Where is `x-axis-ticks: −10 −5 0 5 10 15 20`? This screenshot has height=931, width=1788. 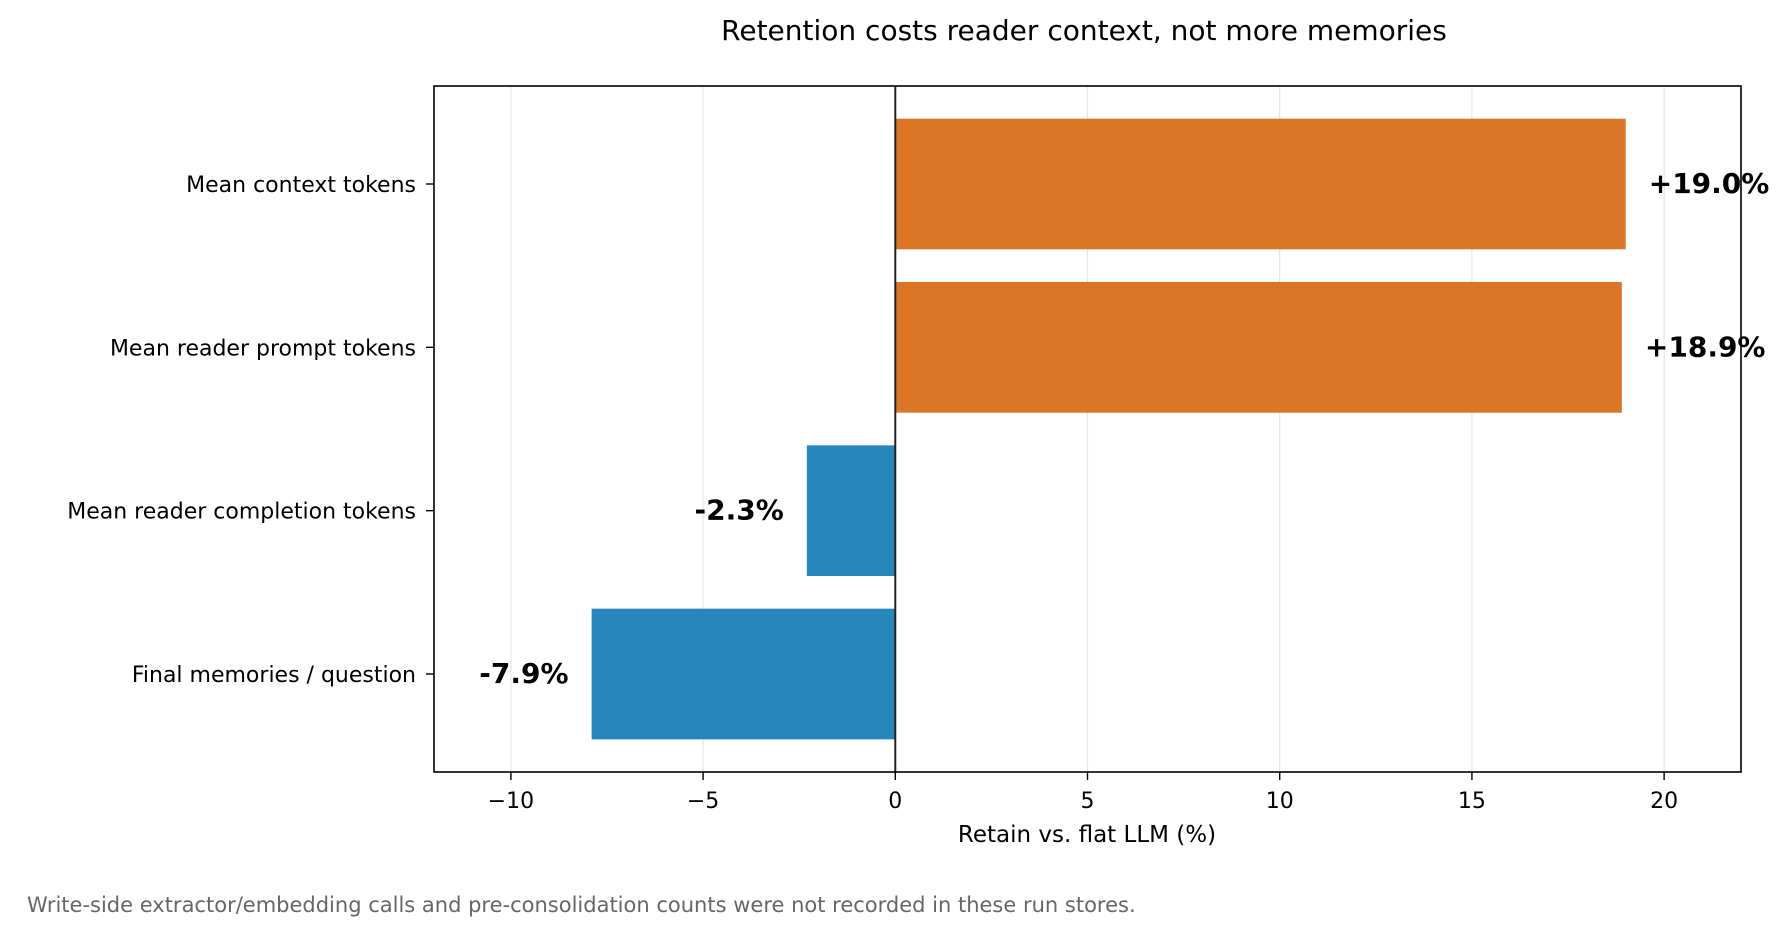
x-axis-ticks: −10 −5 0 5 10 15 20 is located at coordinates (1083, 793).